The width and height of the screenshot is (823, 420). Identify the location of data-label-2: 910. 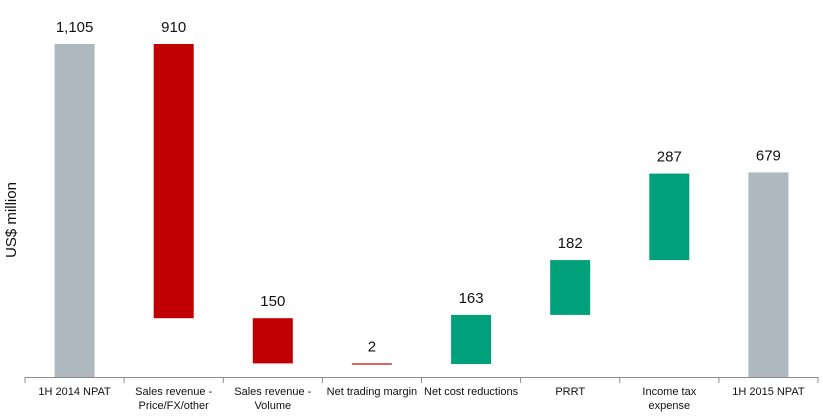
(173, 27).